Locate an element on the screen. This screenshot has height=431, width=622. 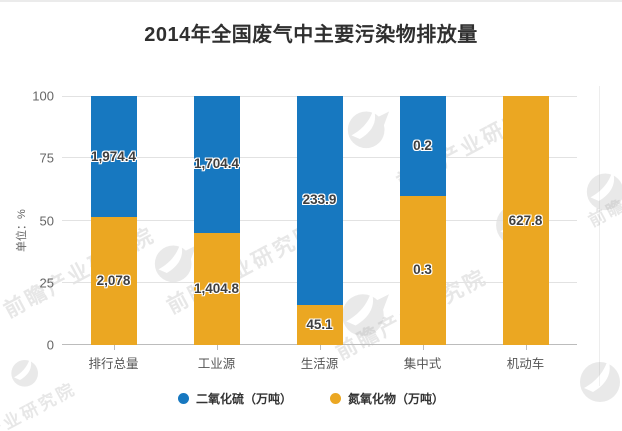
bar-value-label: 0.2 is located at coordinates (422, 145).